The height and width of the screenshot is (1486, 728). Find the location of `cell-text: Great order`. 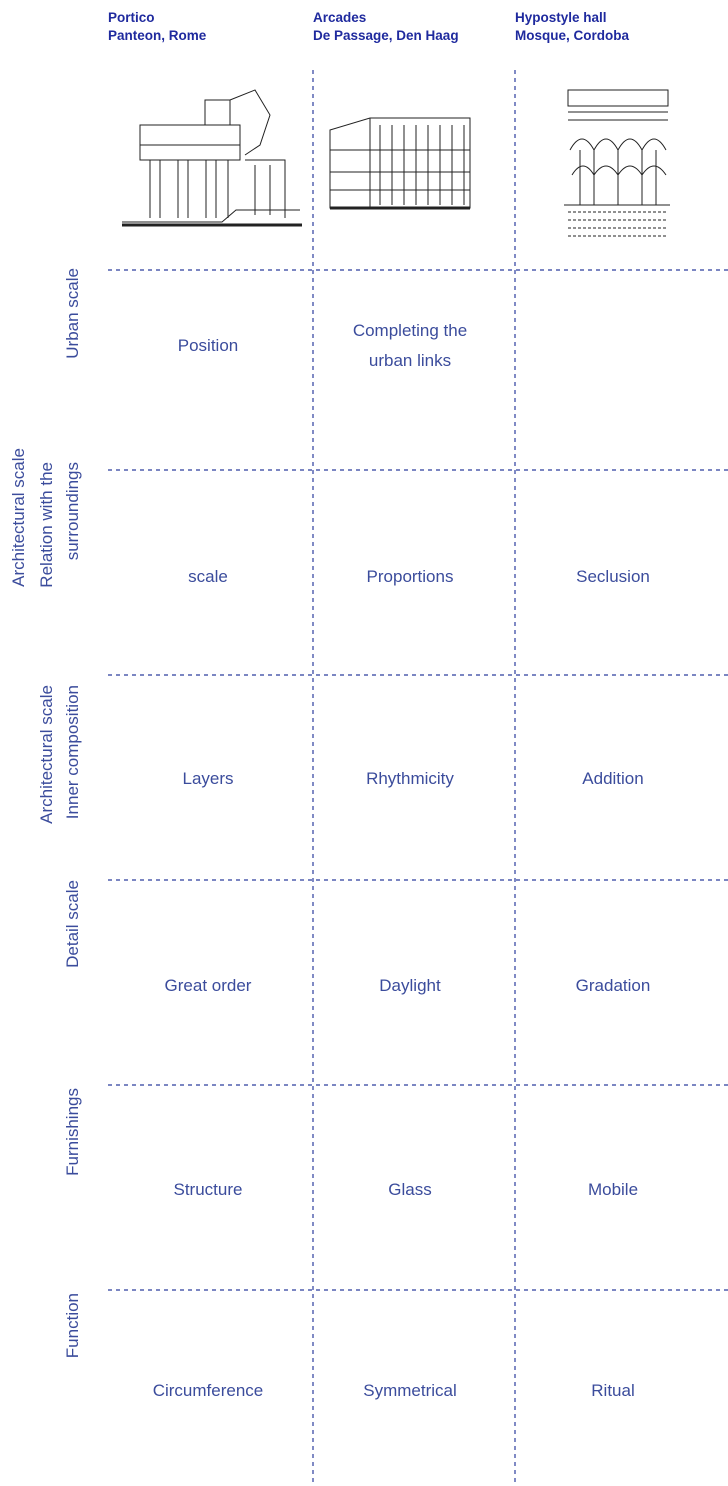

cell-text: Great order is located at coordinates (208, 985).